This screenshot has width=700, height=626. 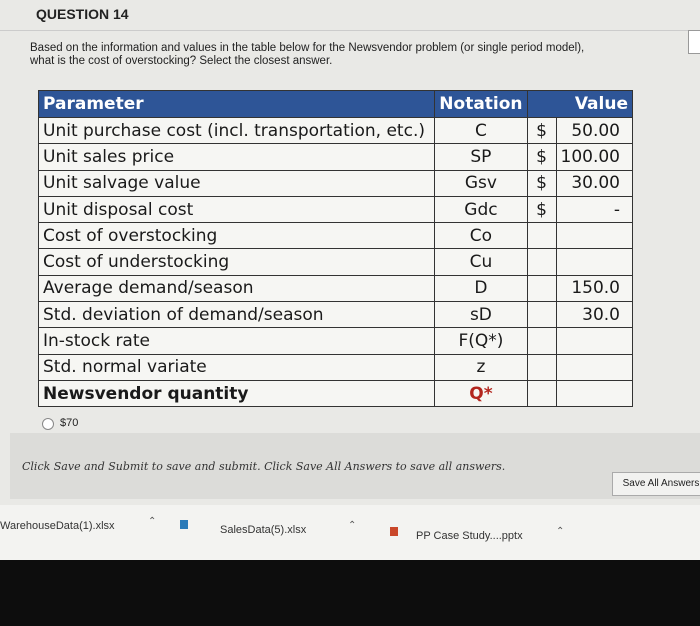 I want to click on parameter-cell: Std. normal variate, so click(x=236, y=367).